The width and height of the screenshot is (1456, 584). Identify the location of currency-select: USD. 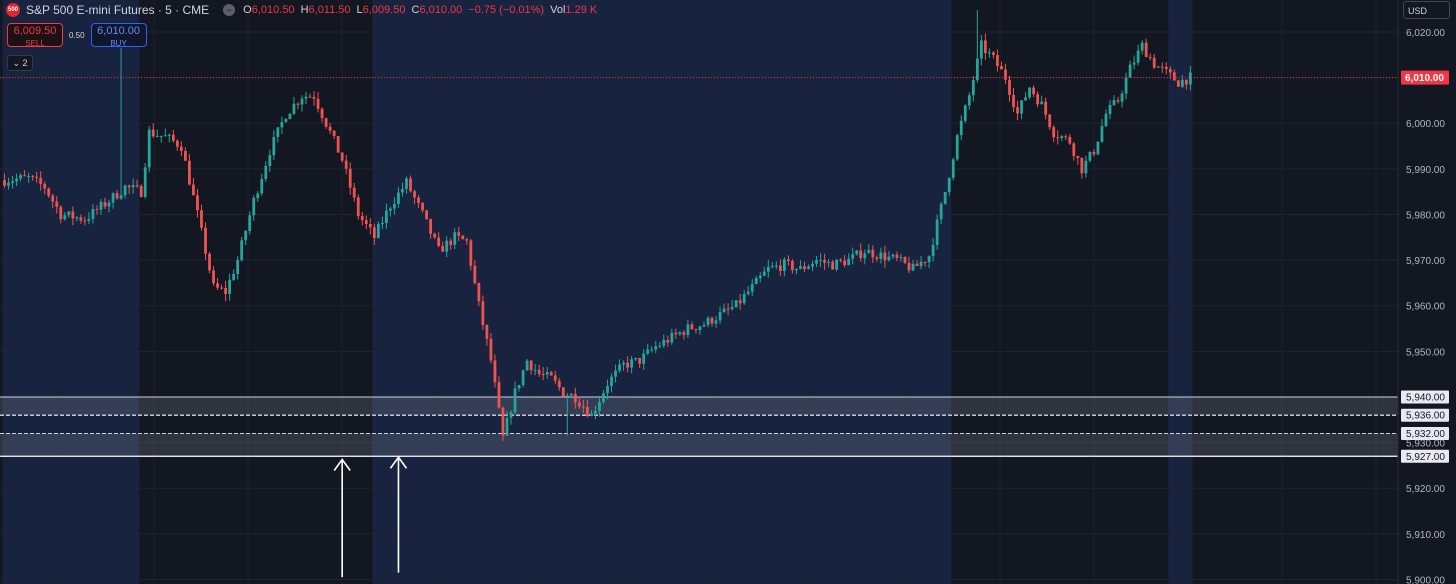
(1426, 10).